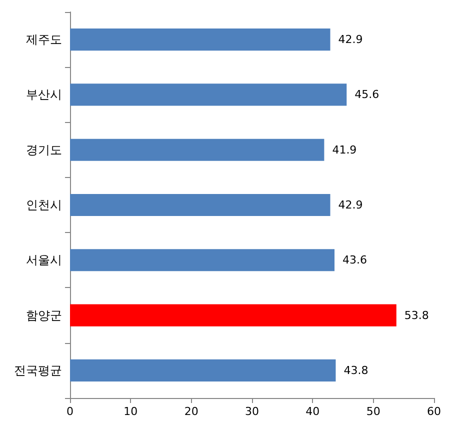  I want to click on x-tick-label: 40, so click(313, 411).